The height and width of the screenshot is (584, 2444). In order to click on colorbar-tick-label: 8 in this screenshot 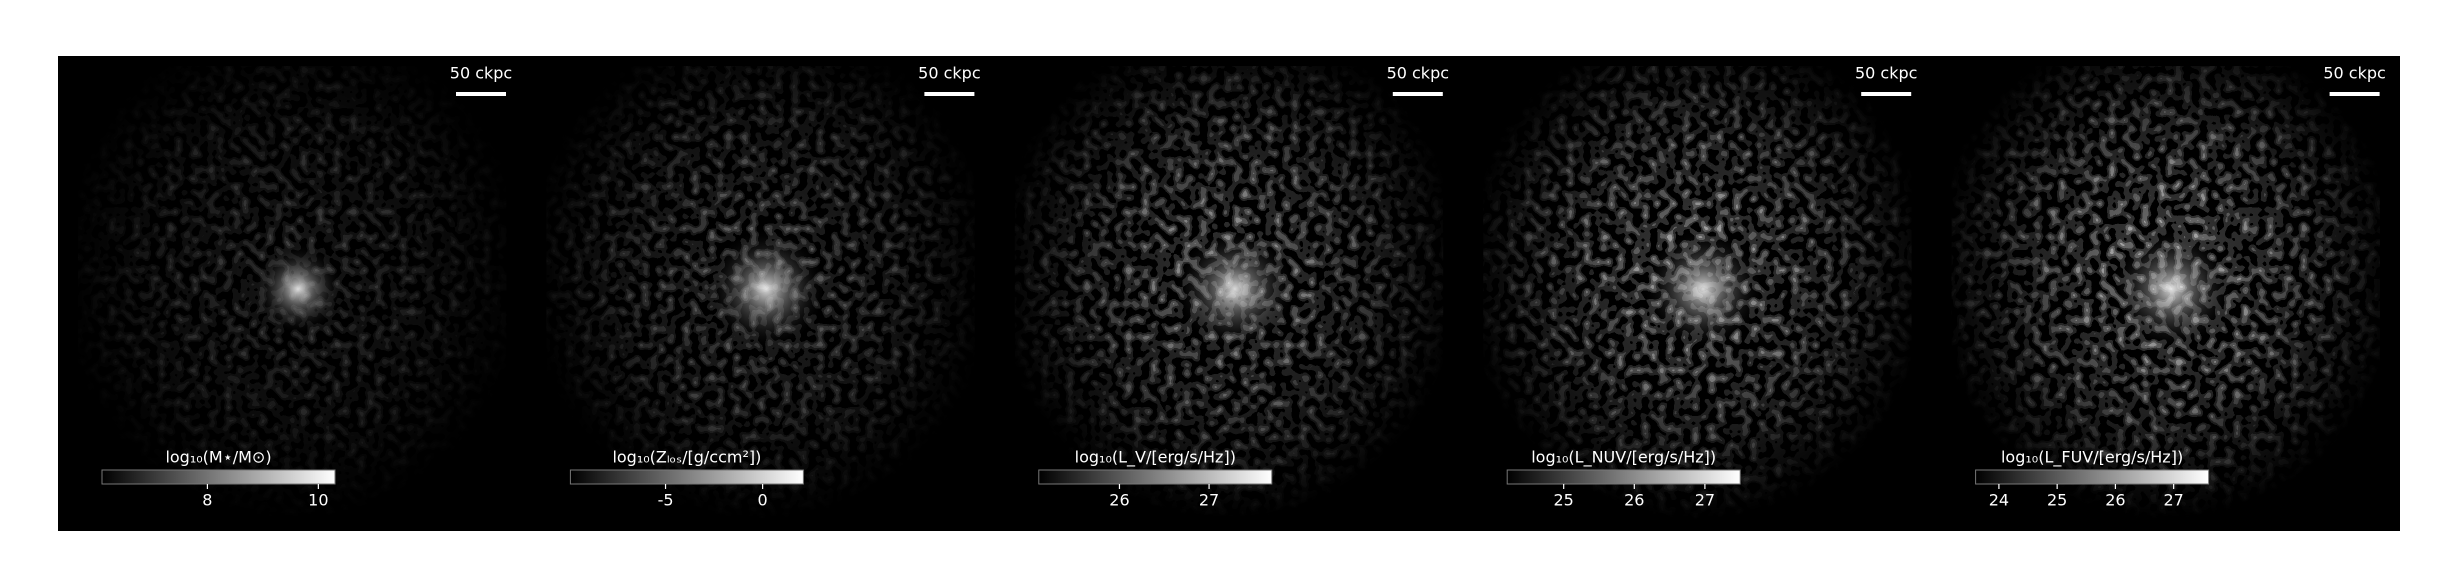, I will do `click(207, 500)`.